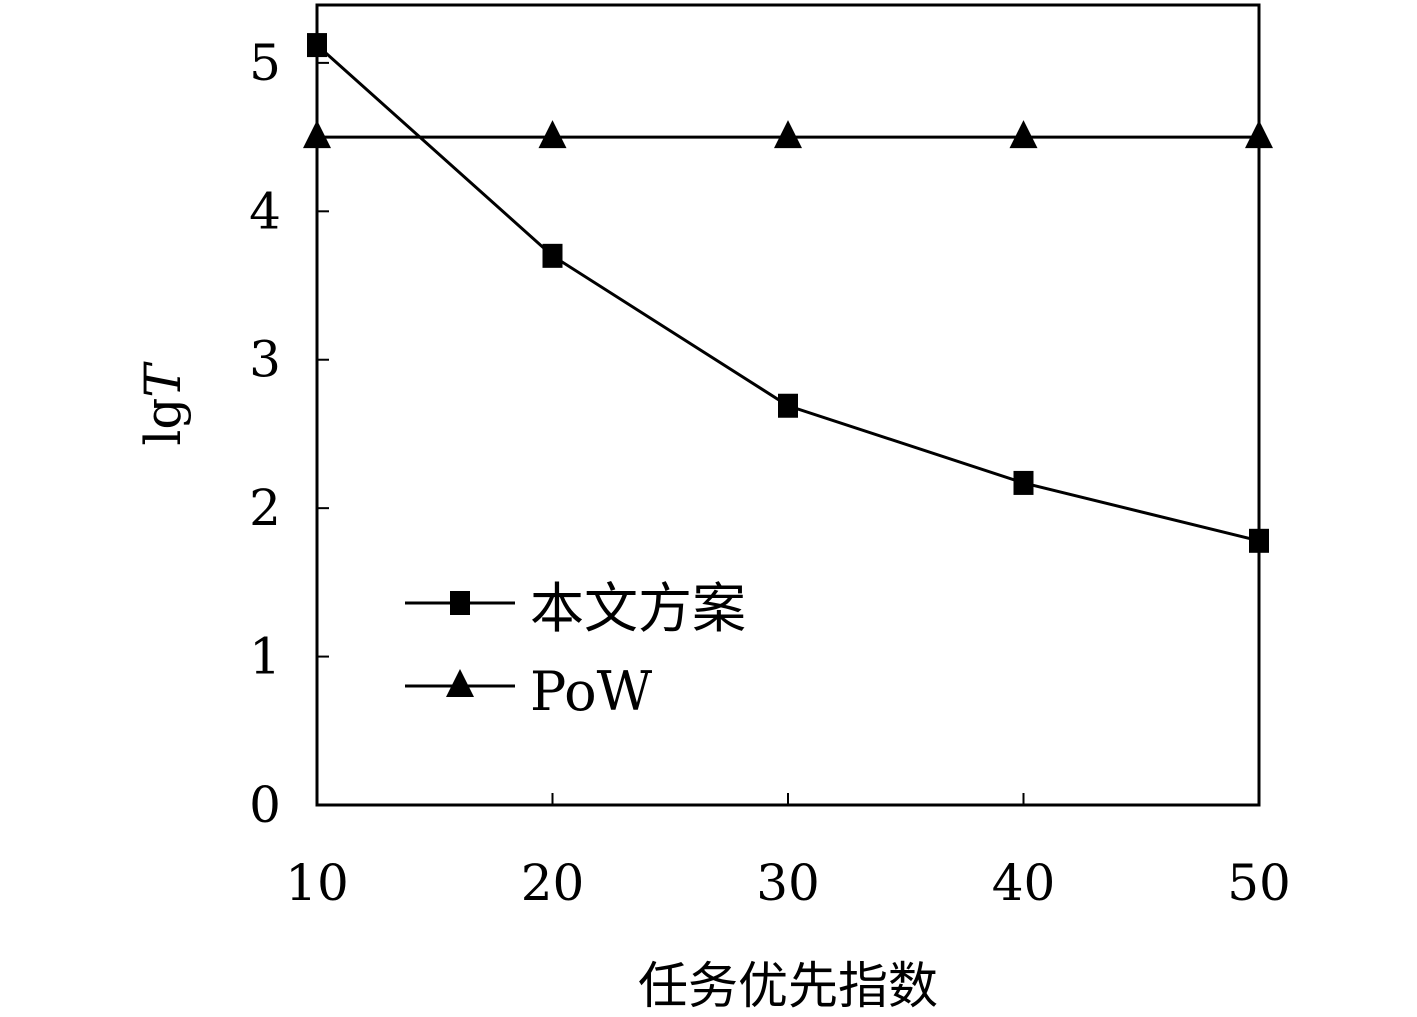  I want to click on legend: 本文方案 PoW, so click(575, 650).